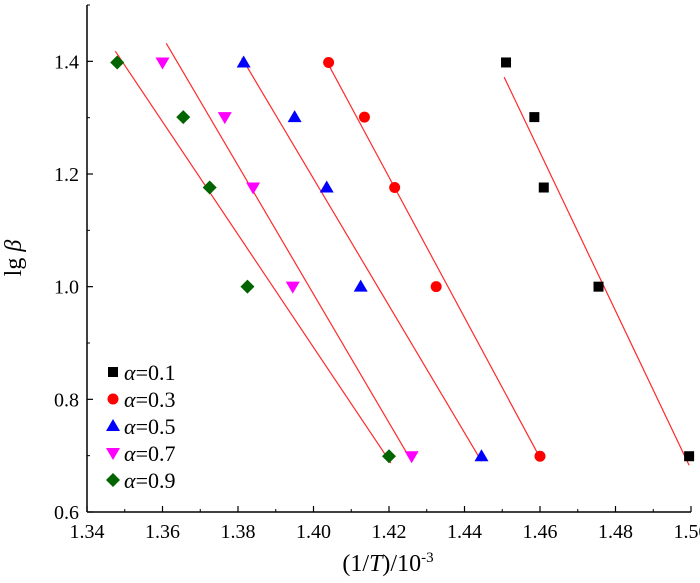 This screenshot has width=700, height=583. Describe the element at coordinates (66, 288) in the screenshot. I see `y-tick-label: 1.0` at that location.